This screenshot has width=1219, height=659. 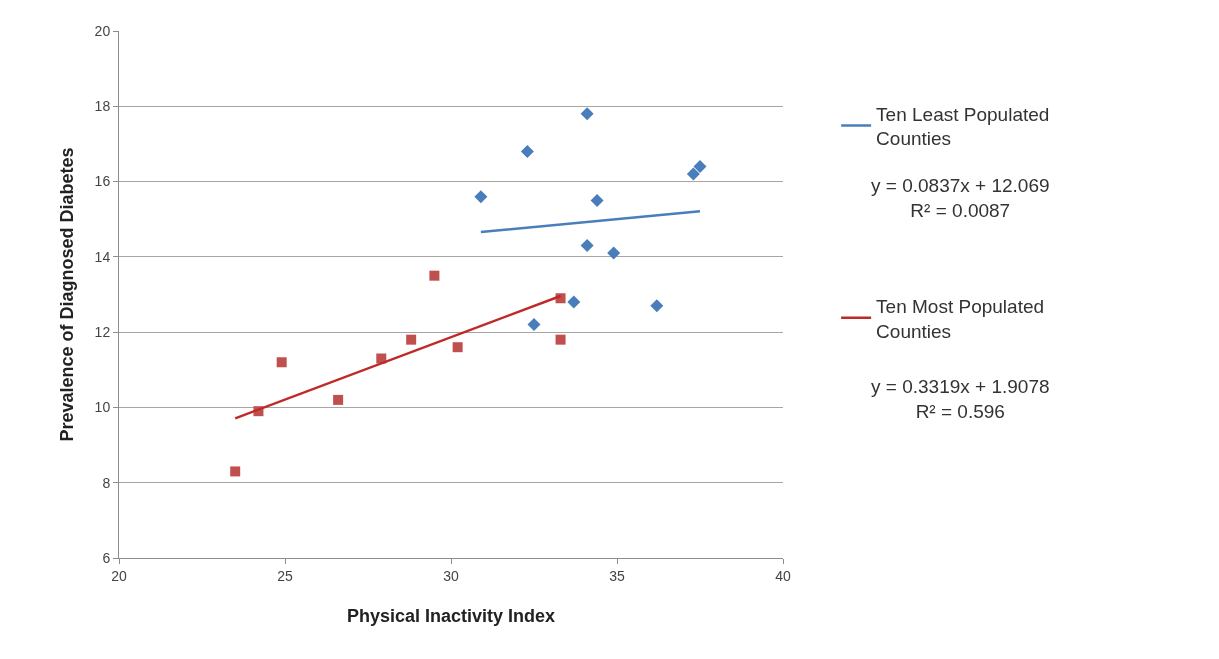 I want to click on y-tick-label: 6, so click(x=106, y=557).